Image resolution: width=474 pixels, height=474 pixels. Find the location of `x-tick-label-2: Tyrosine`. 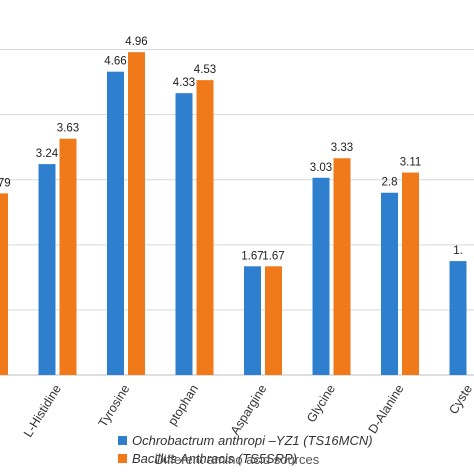

x-tick-label-2: Tyrosine is located at coordinates (114, 406).